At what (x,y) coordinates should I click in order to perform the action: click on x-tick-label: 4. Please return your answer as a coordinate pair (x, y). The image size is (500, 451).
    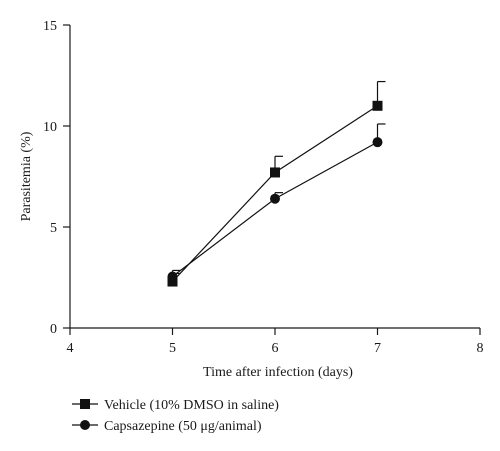
    Looking at the image, I should click on (70, 348).